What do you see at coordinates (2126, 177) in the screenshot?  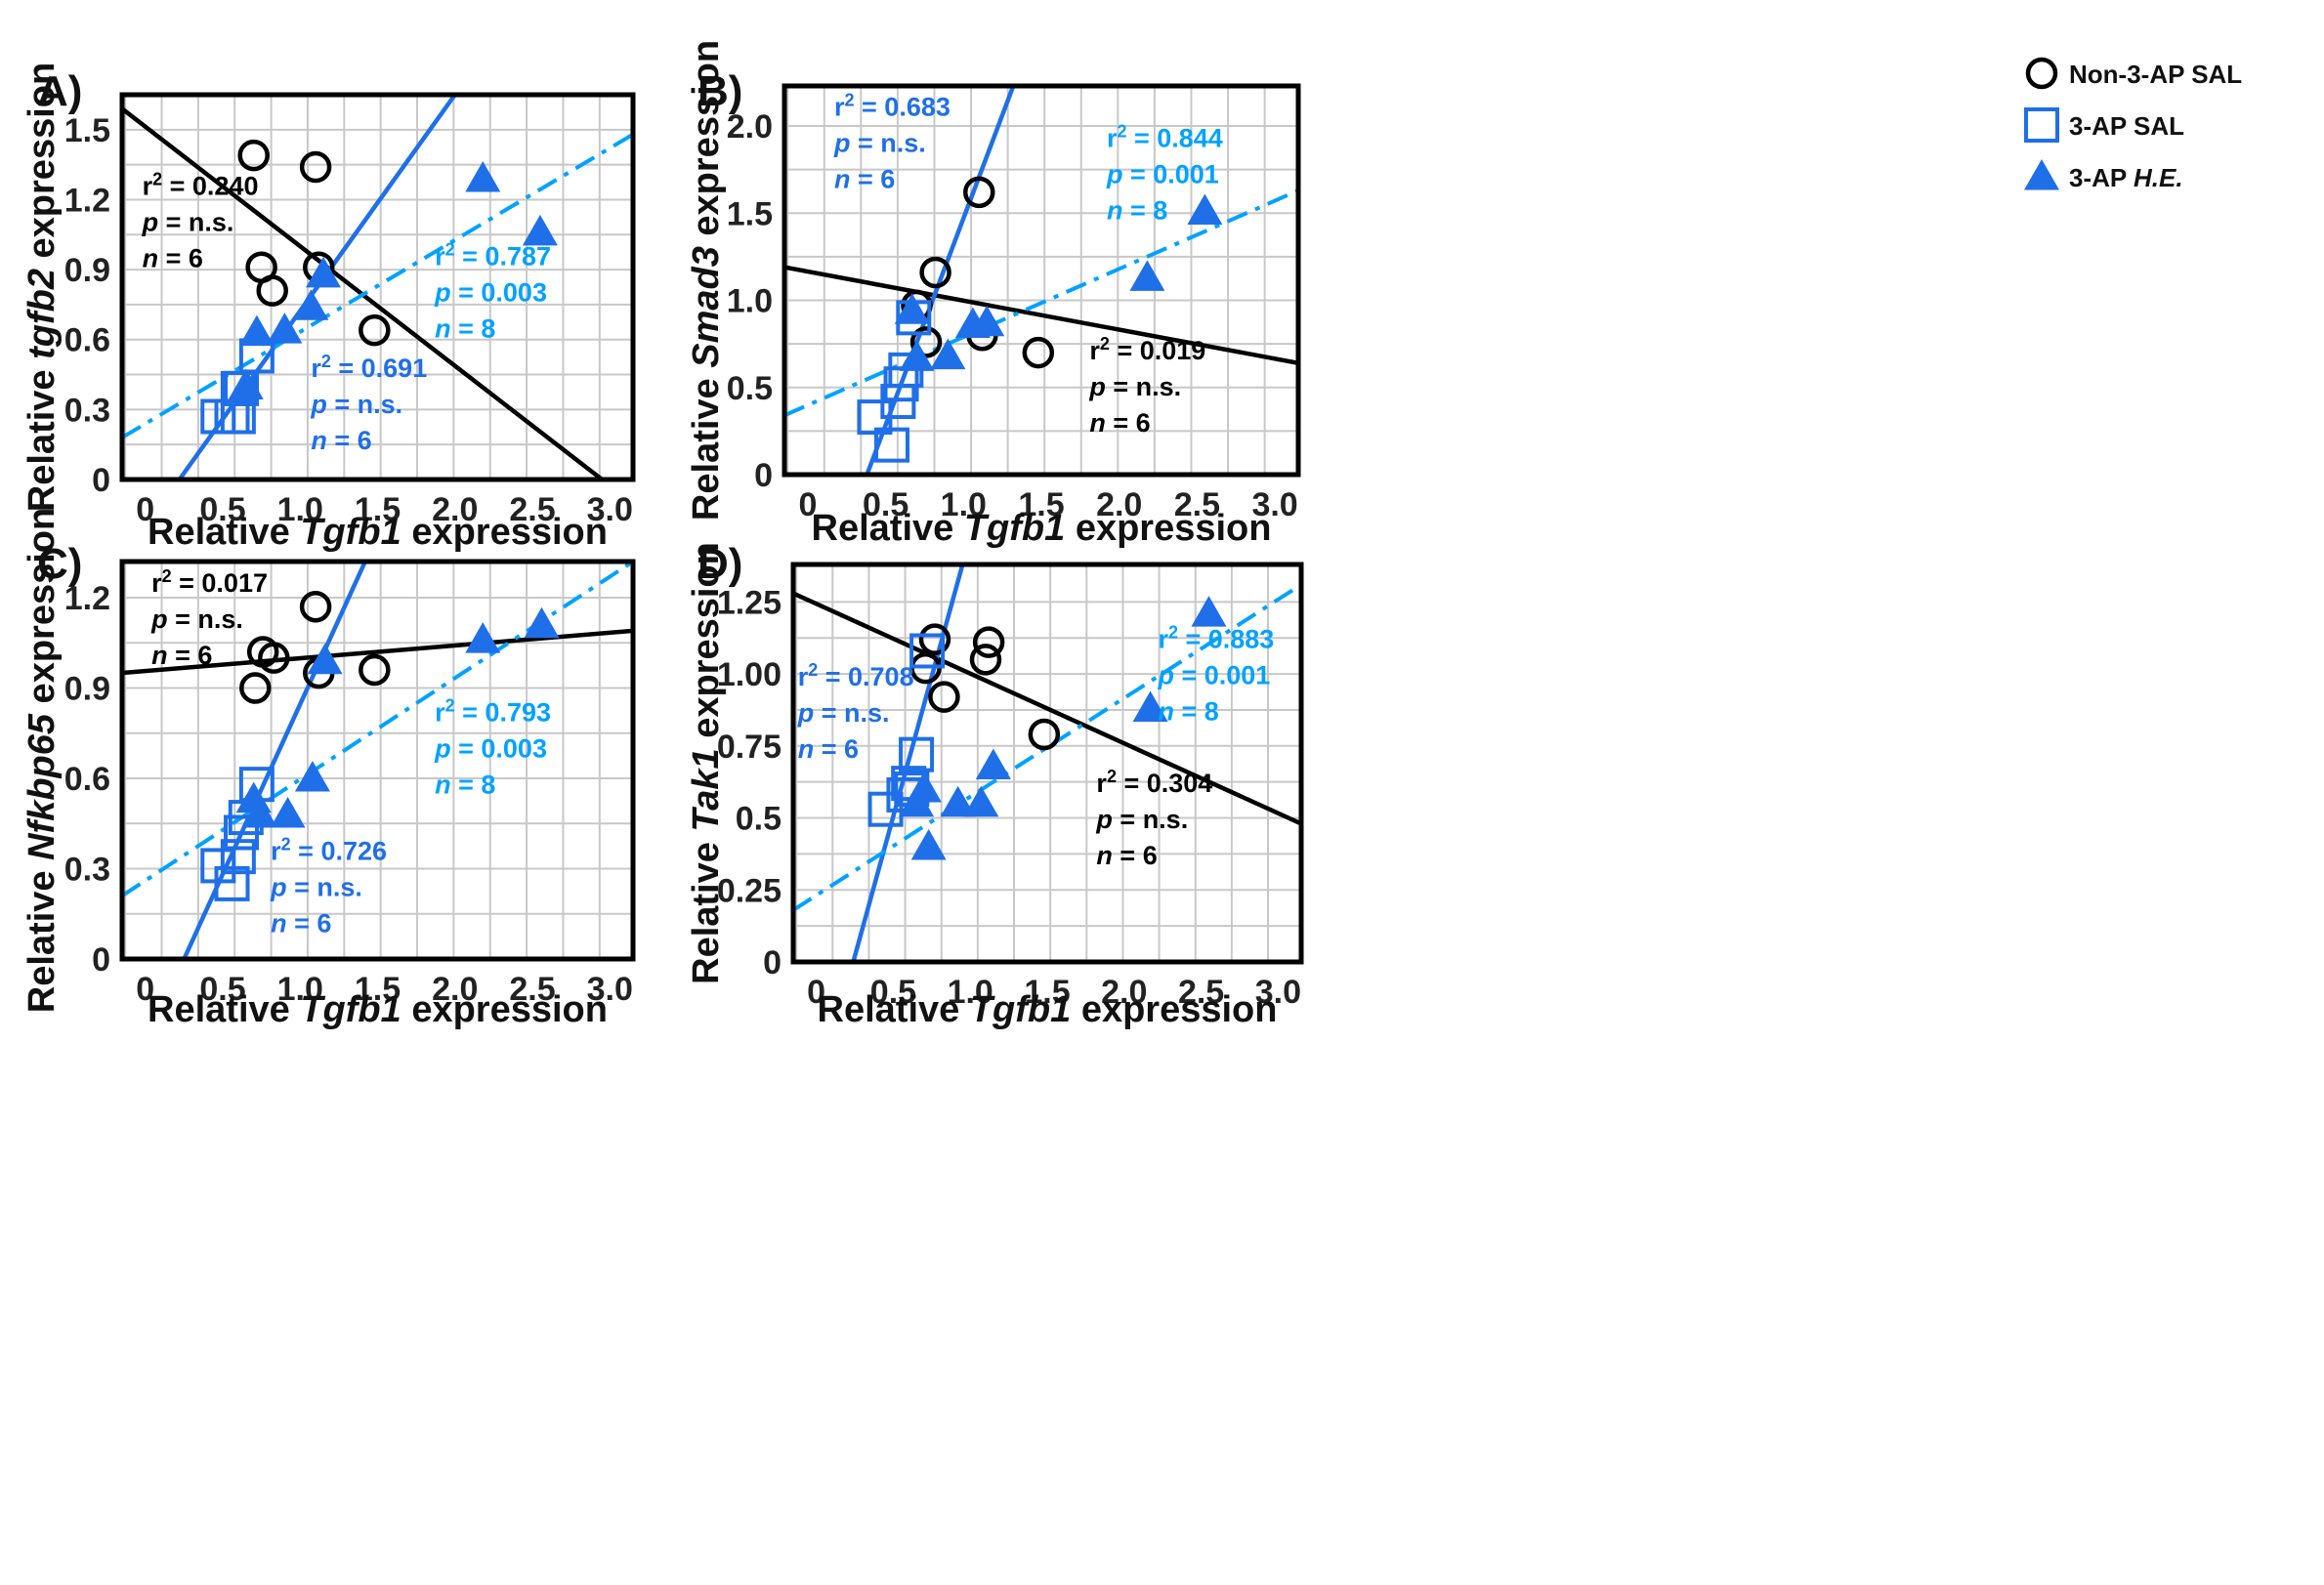 I see `legend-label: 3-AP H.E.` at bounding box center [2126, 177].